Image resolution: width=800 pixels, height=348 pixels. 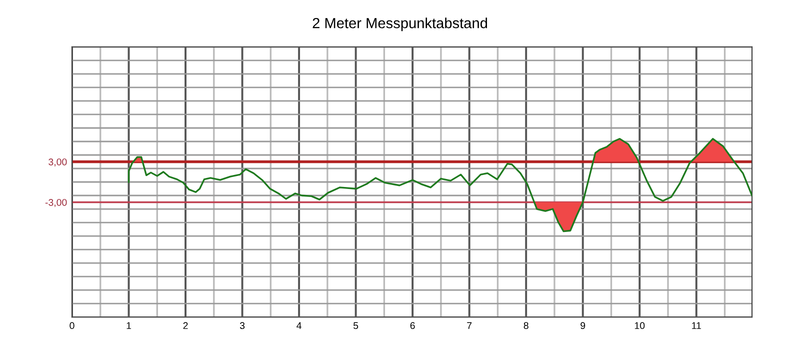 I want to click on x-tick-label: 0, so click(x=72, y=326).